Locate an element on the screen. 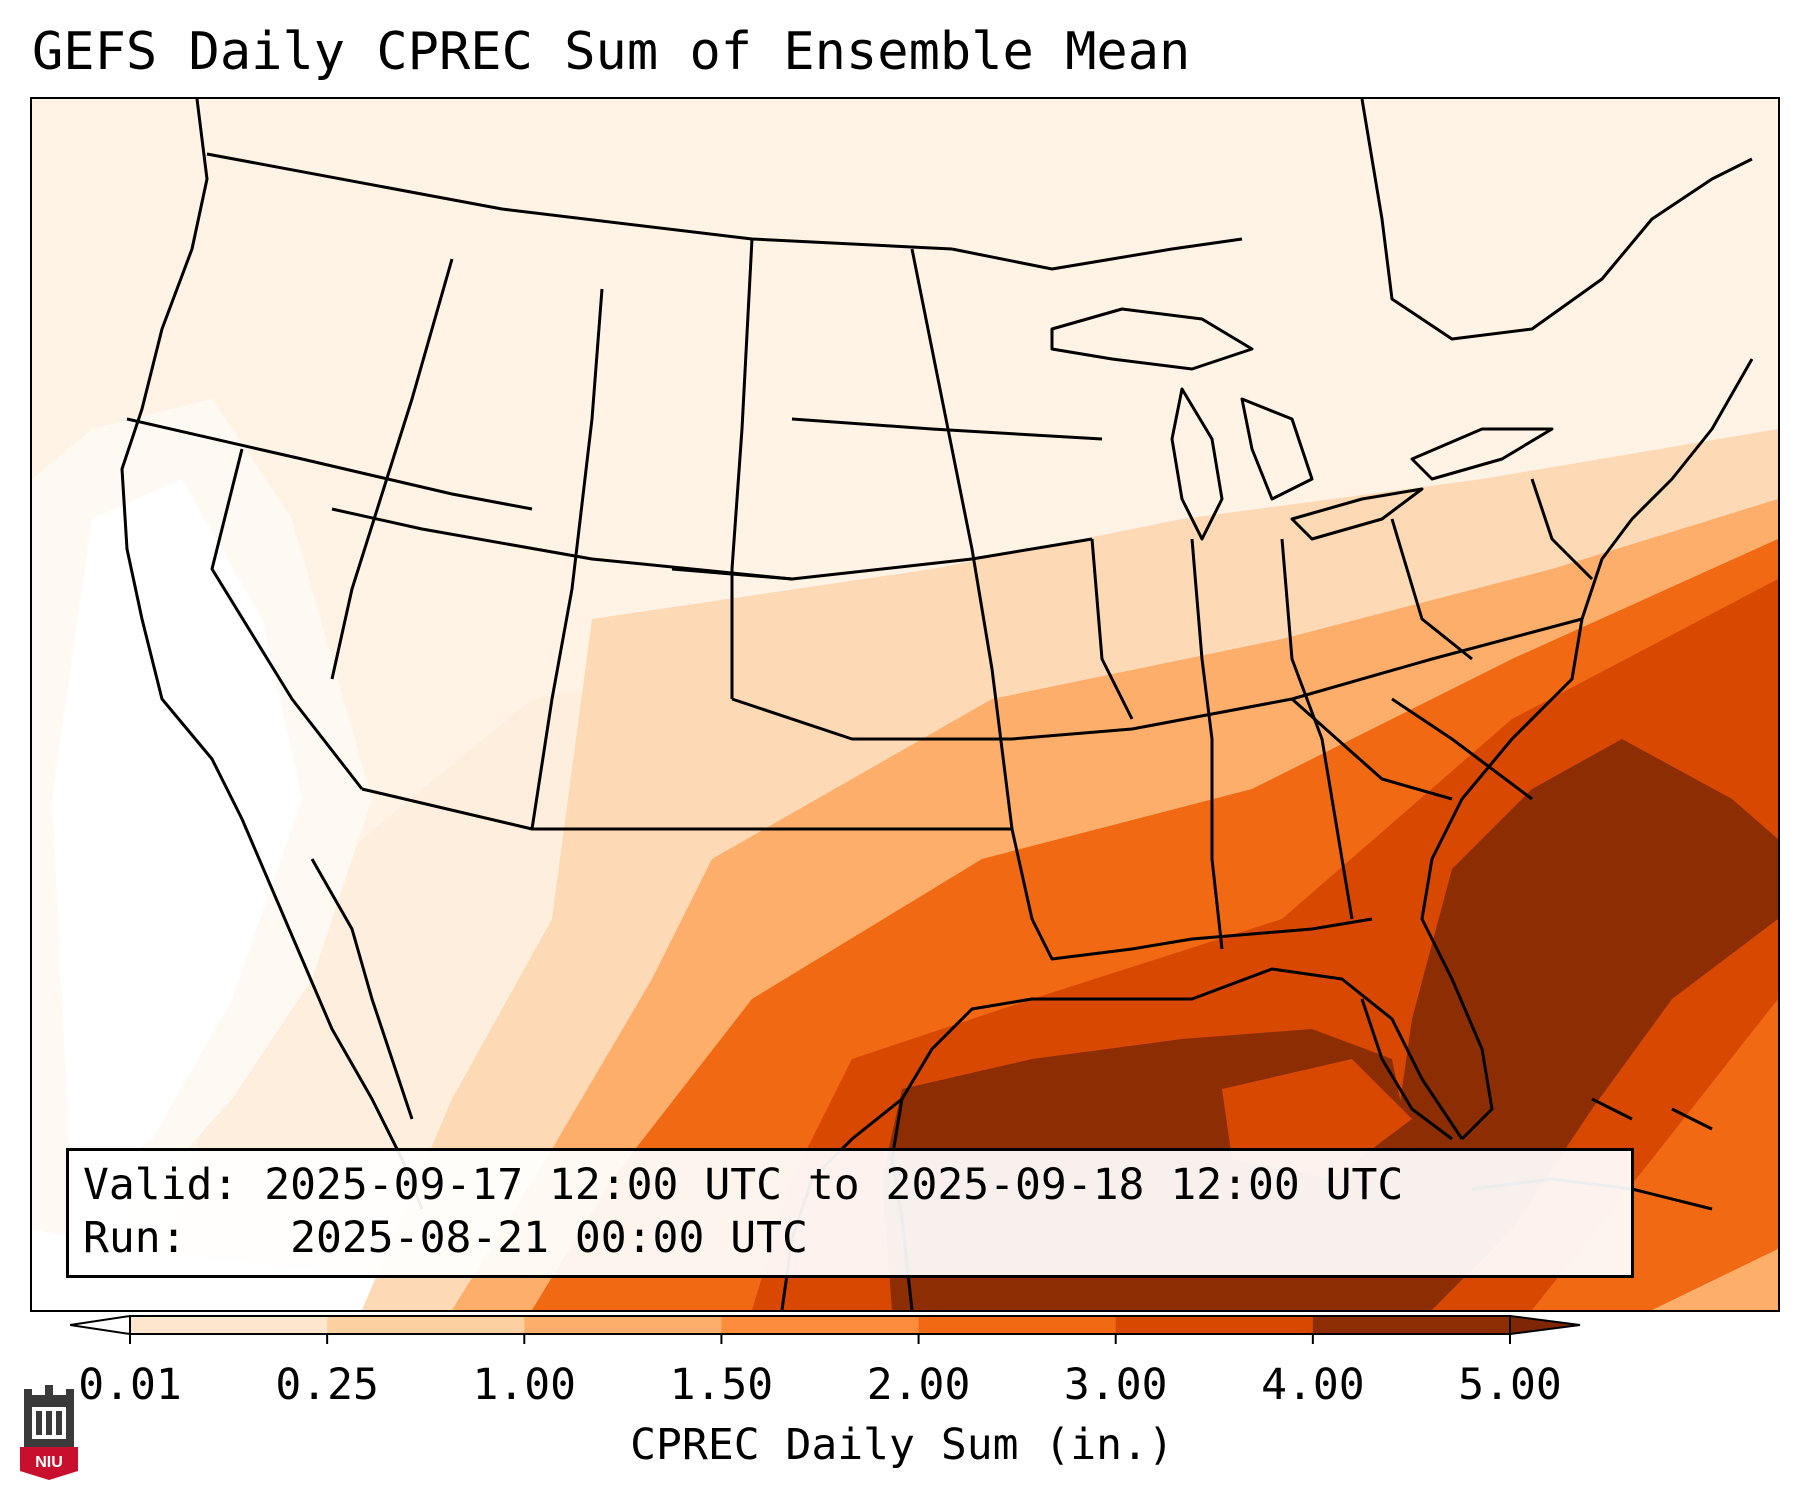 Image resolution: width=1803 pixels, height=1500 pixels. colorbar-border is located at coordinates (820, 1325).